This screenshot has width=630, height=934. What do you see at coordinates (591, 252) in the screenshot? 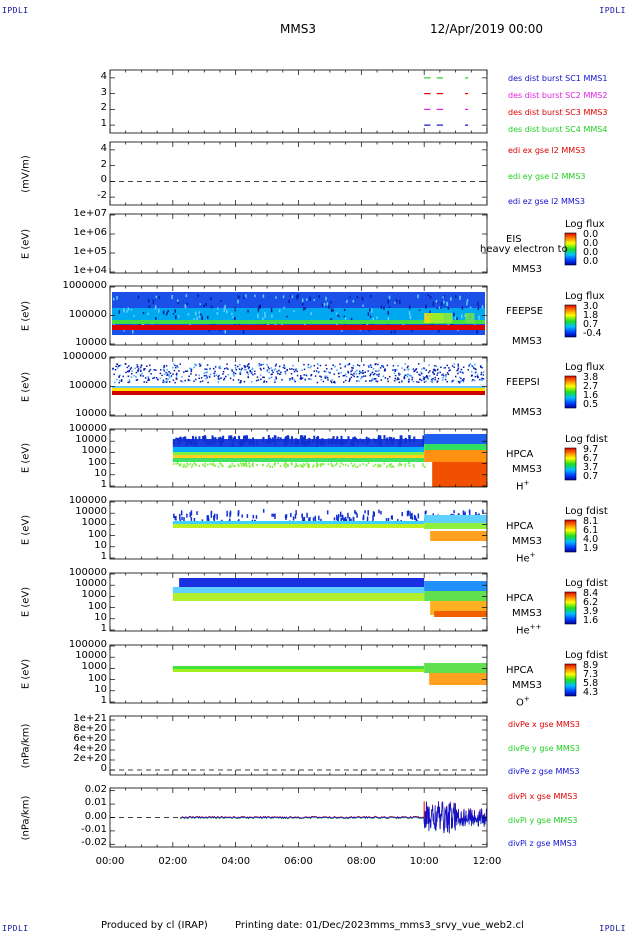
I see `colorbar-tick-label: 0.0` at bounding box center [591, 252].